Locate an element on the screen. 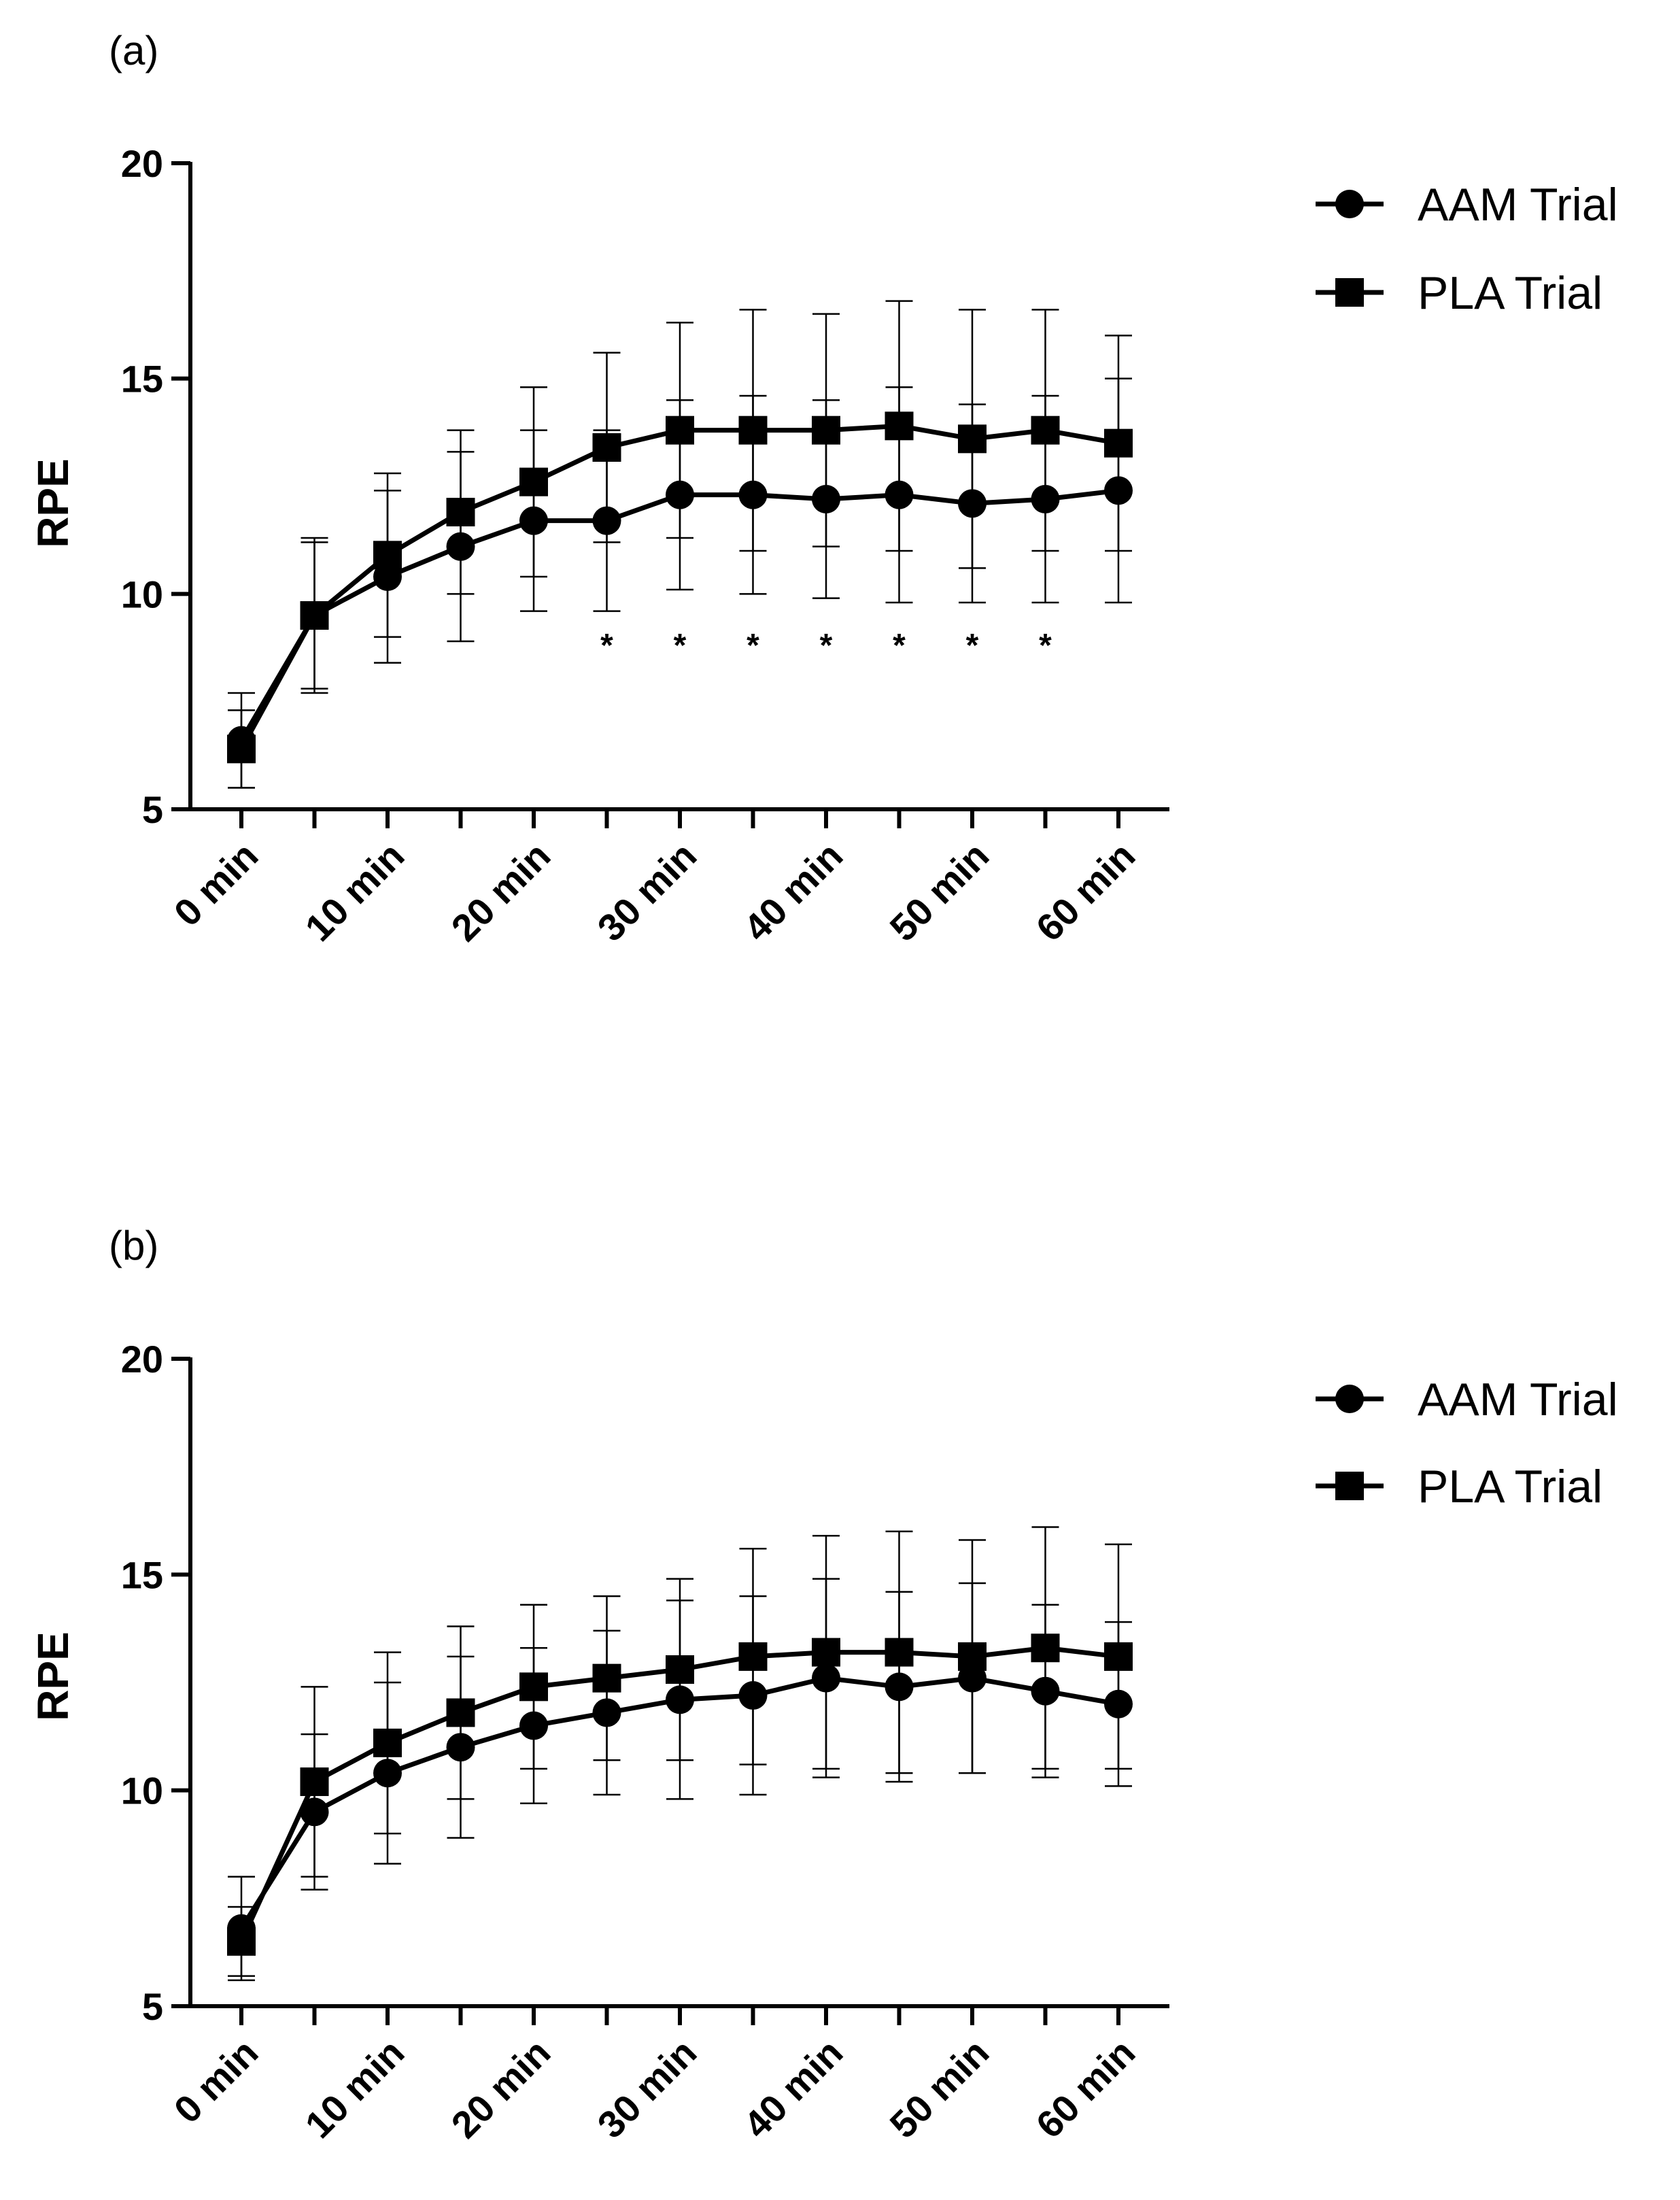  panel-label: (b) is located at coordinates (133, 1245).